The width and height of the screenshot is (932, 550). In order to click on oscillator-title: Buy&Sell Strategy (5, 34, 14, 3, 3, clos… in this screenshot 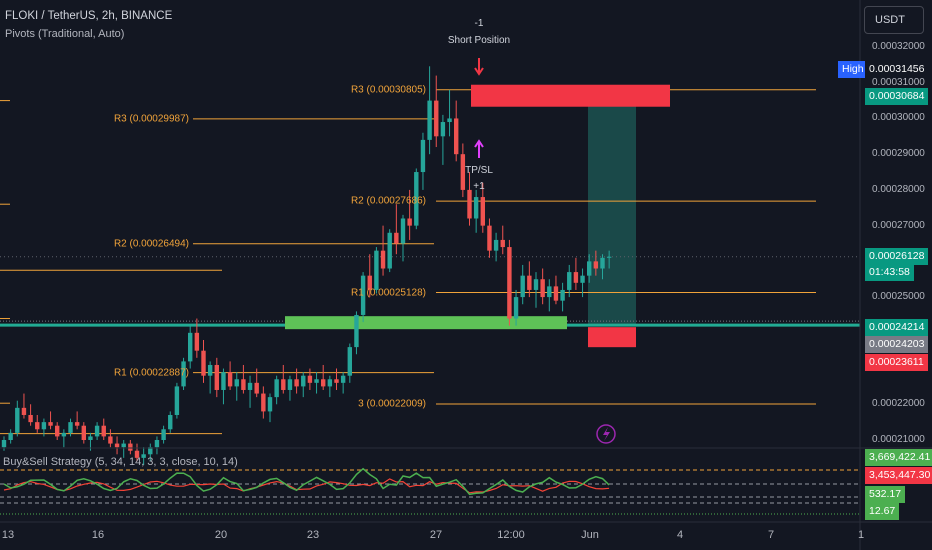, I will do `click(120, 462)`.